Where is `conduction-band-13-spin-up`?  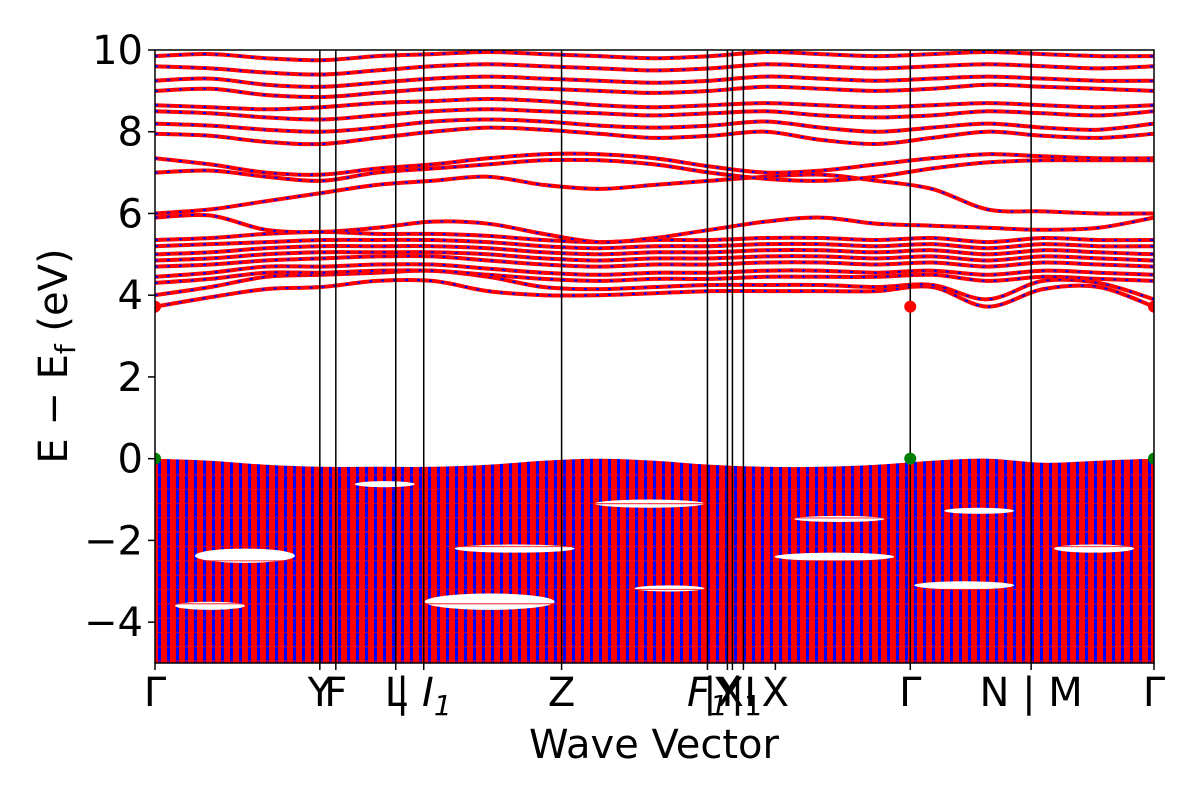 conduction-band-13-spin-up is located at coordinates (654, 136).